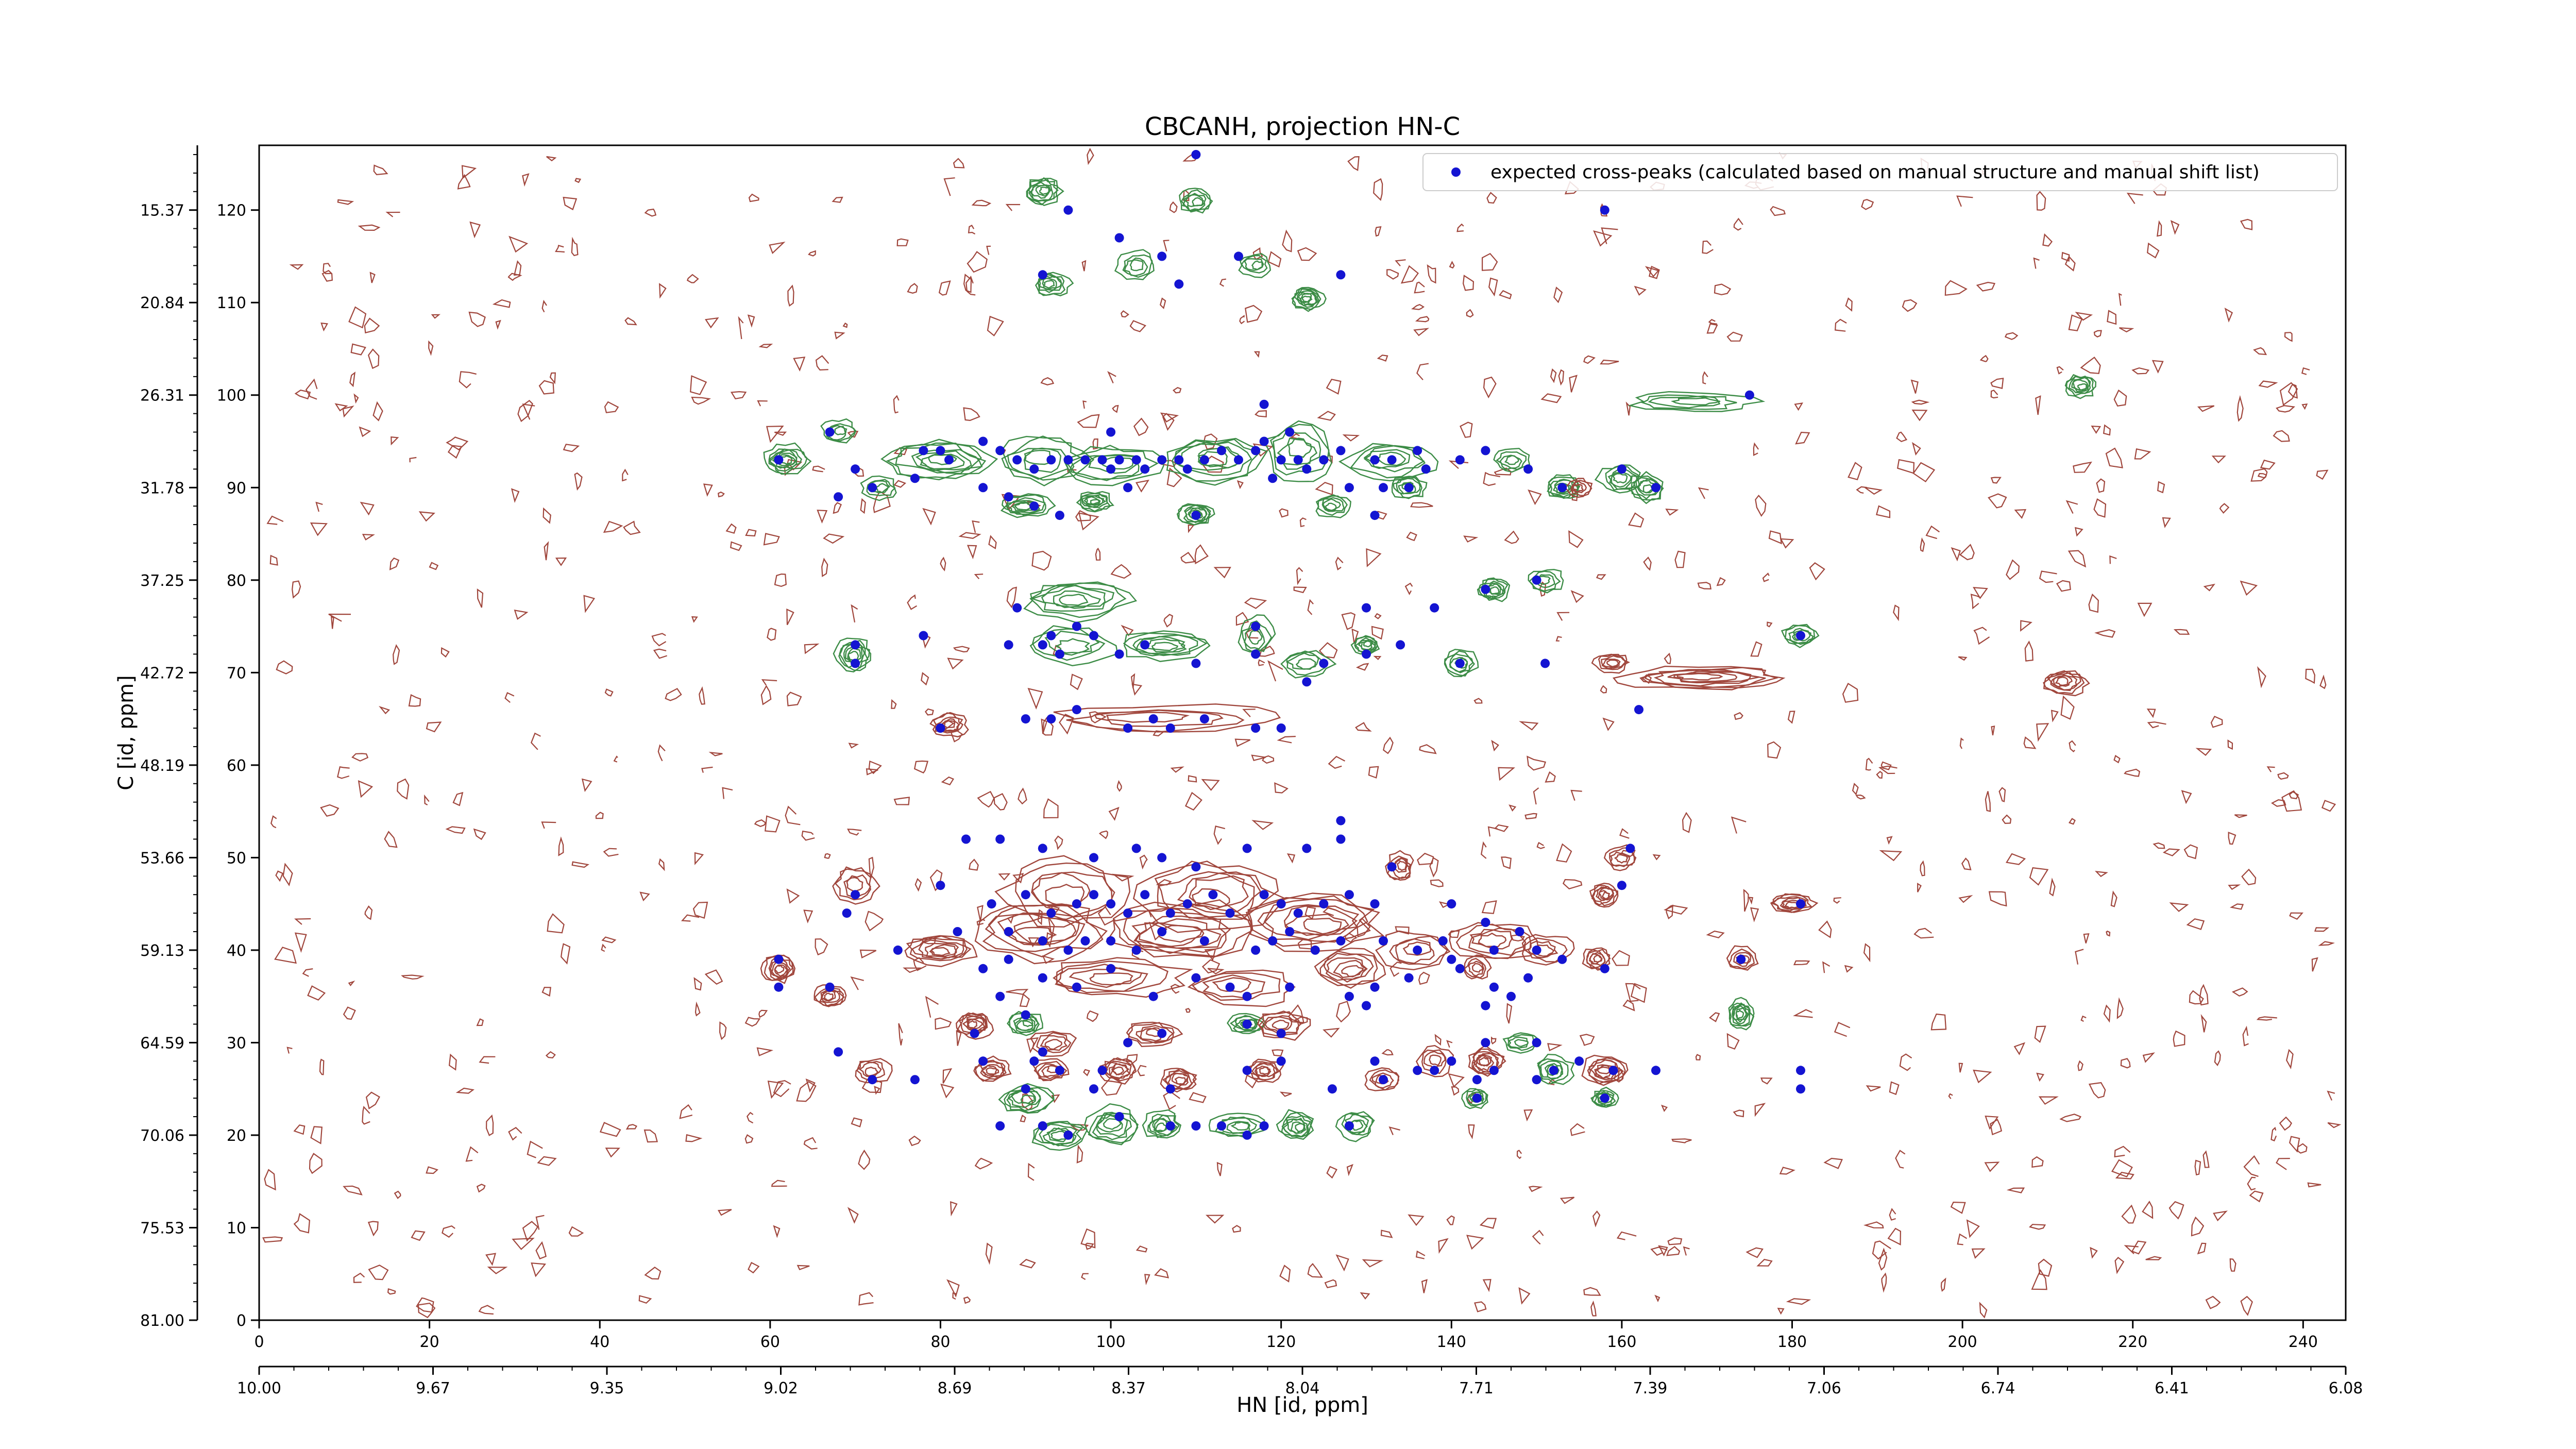  I want to click on x-tick-label: 40, so click(600, 1342).